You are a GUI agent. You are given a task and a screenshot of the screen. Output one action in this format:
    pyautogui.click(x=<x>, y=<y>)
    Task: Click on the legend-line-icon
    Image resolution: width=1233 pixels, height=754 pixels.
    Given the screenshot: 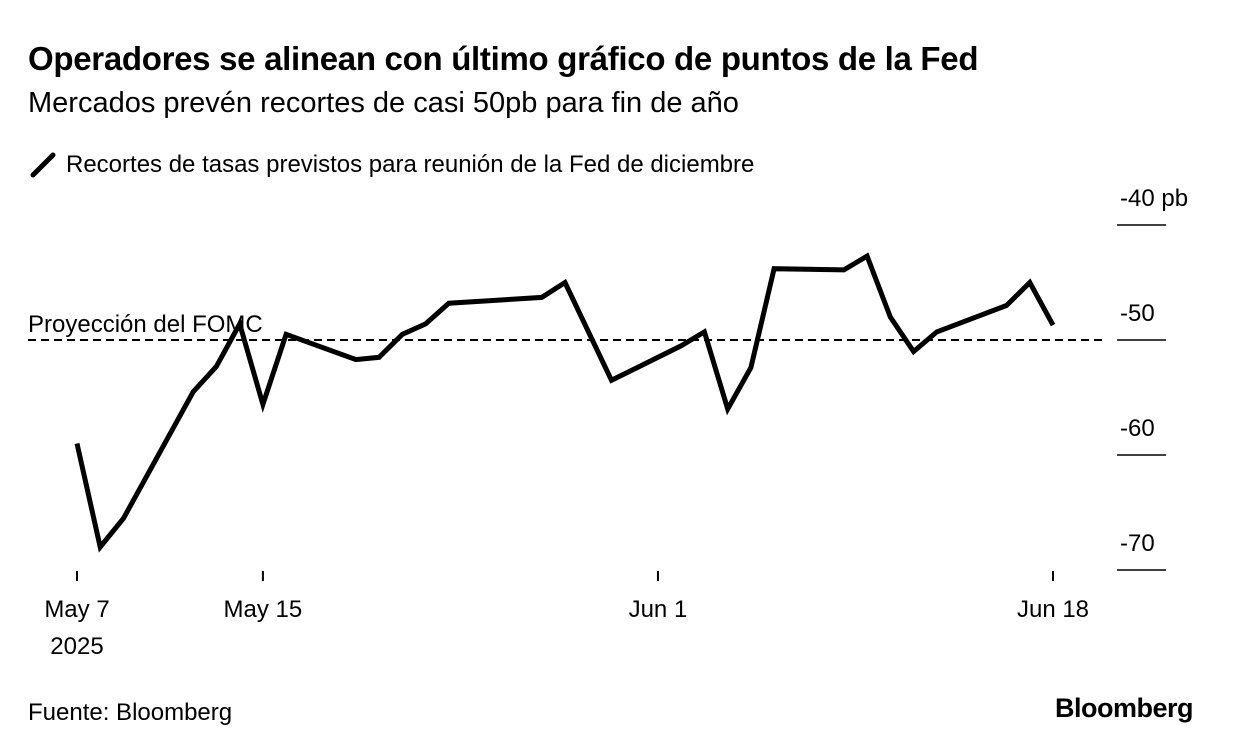 What is the action you would take?
    pyautogui.click(x=43, y=165)
    